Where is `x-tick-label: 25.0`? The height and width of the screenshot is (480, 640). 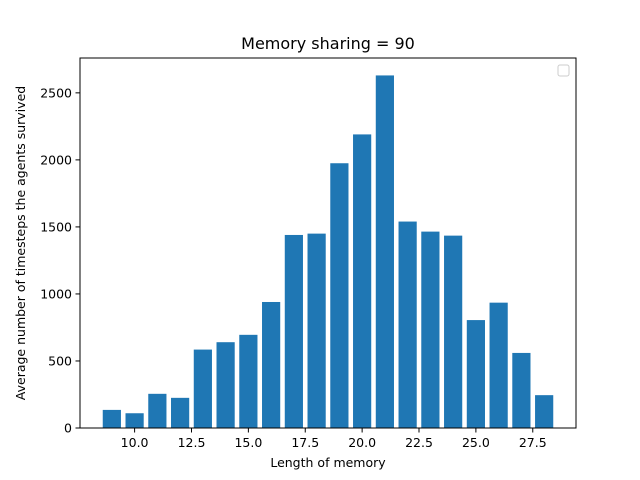
x-tick-label: 25.0 is located at coordinates (476, 442).